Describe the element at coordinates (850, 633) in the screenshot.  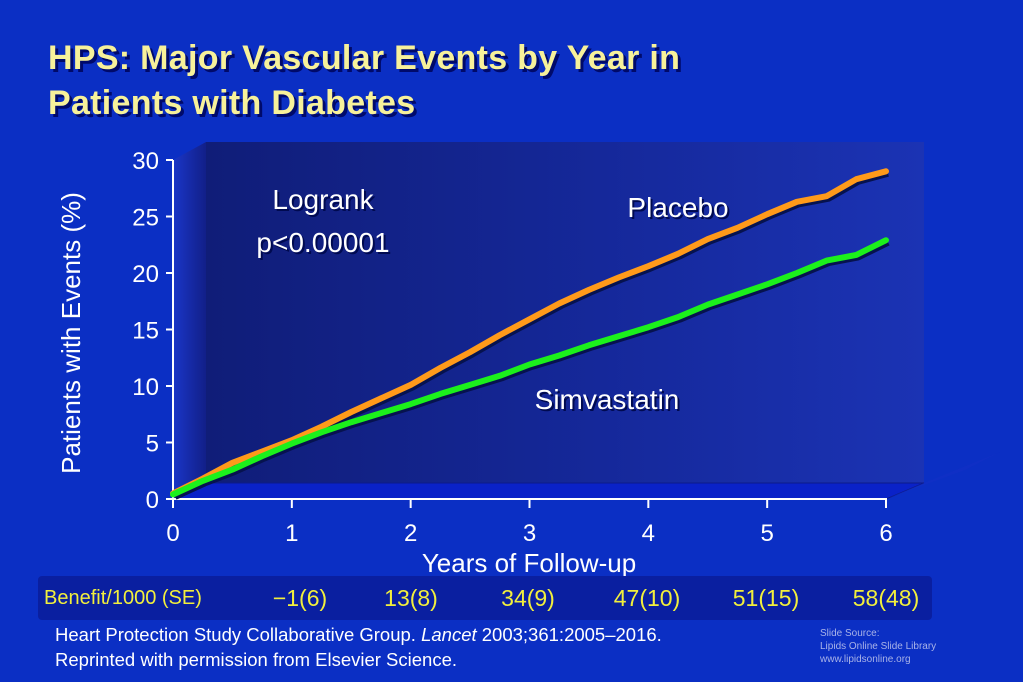
I see `source-line-1: Slide Source:` at that location.